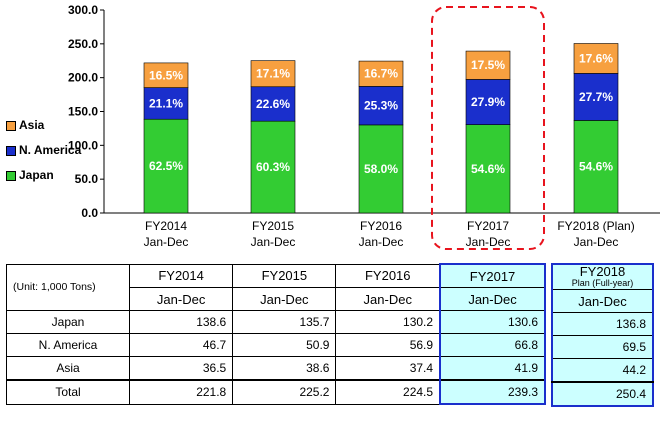 The image size is (660, 426). I want to click on y-tick-label: 100.0, so click(83, 145).